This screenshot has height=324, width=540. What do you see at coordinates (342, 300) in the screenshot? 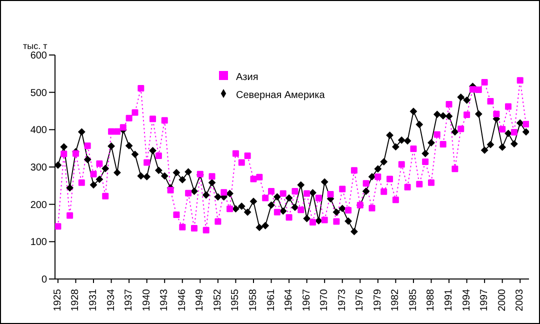
I see `x-tick-label: 1973` at bounding box center [342, 300].